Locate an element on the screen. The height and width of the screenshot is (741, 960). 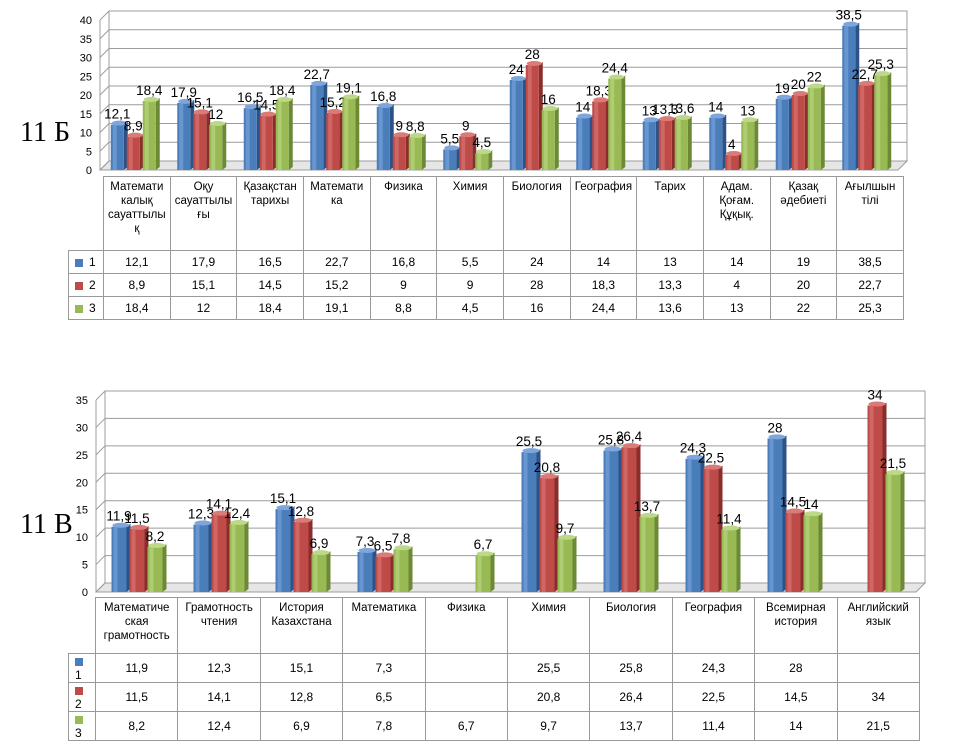
category-header: Физика is located at coordinates (403, 213).